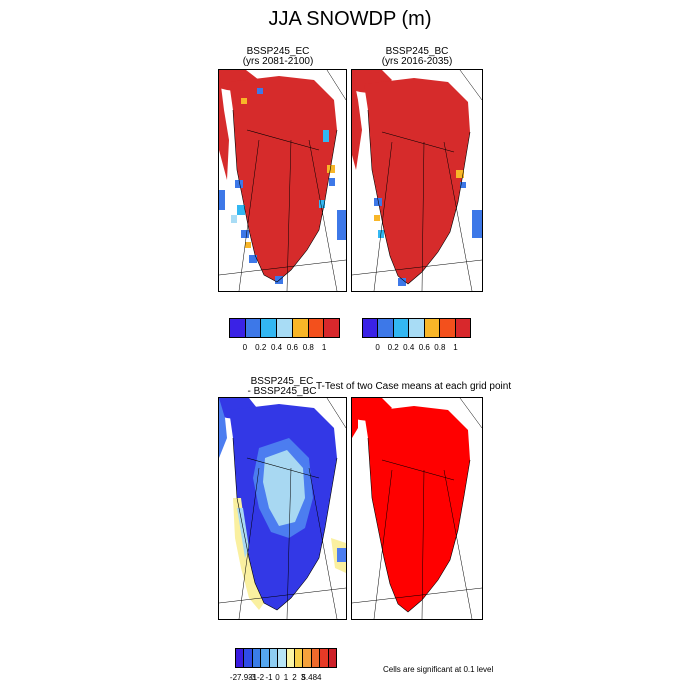  I want to click on map-panel-top-left, so click(282, 180).